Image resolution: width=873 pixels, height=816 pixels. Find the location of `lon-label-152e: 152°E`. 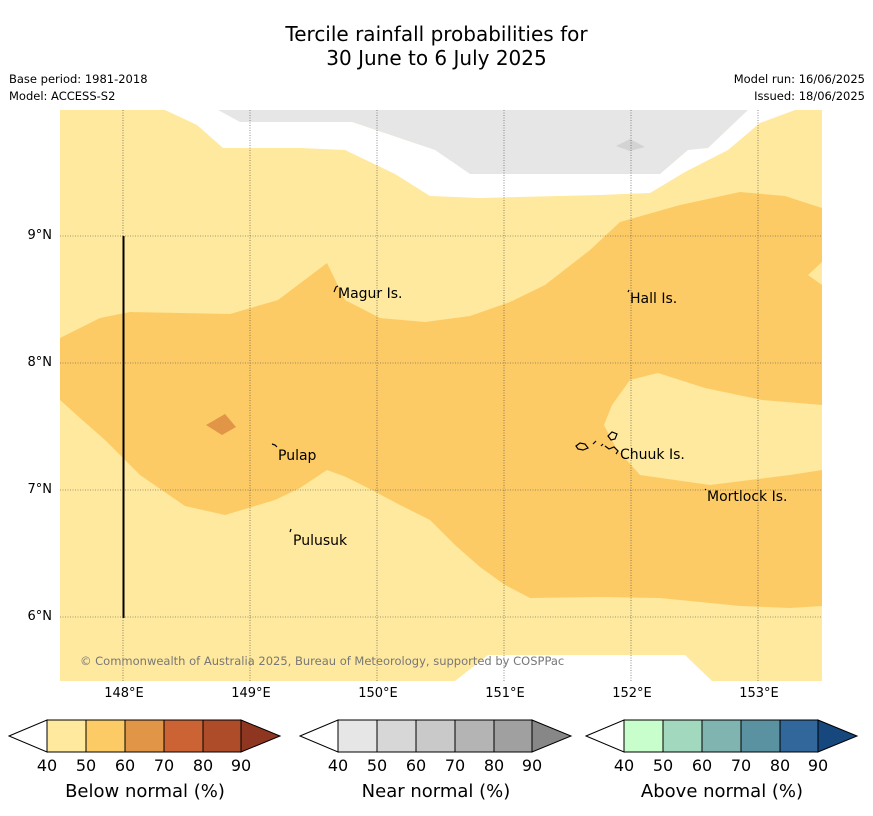

lon-label-152e: 152°E is located at coordinates (632, 693).